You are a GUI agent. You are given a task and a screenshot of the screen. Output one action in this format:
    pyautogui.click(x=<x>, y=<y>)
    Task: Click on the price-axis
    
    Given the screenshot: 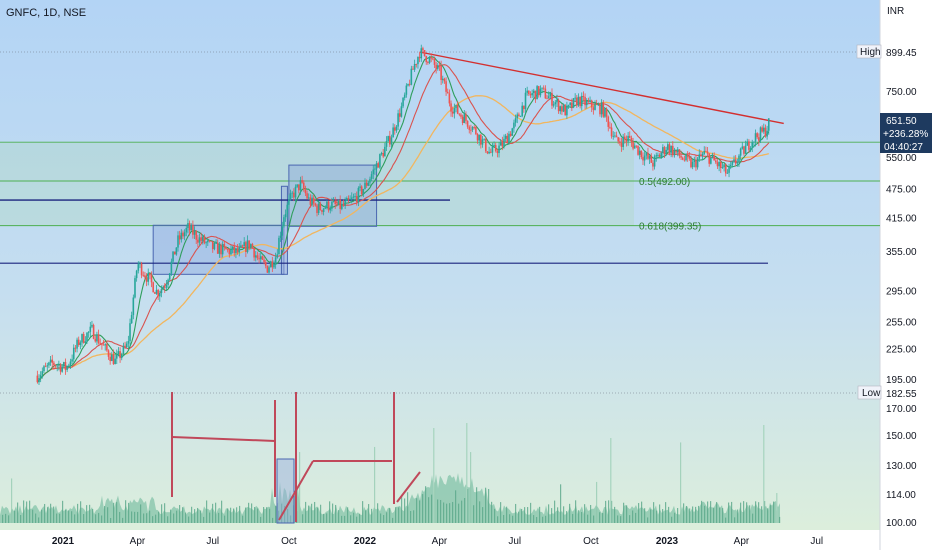 What is the action you would take?
    pyautogui.click(x=906, y=275)
    